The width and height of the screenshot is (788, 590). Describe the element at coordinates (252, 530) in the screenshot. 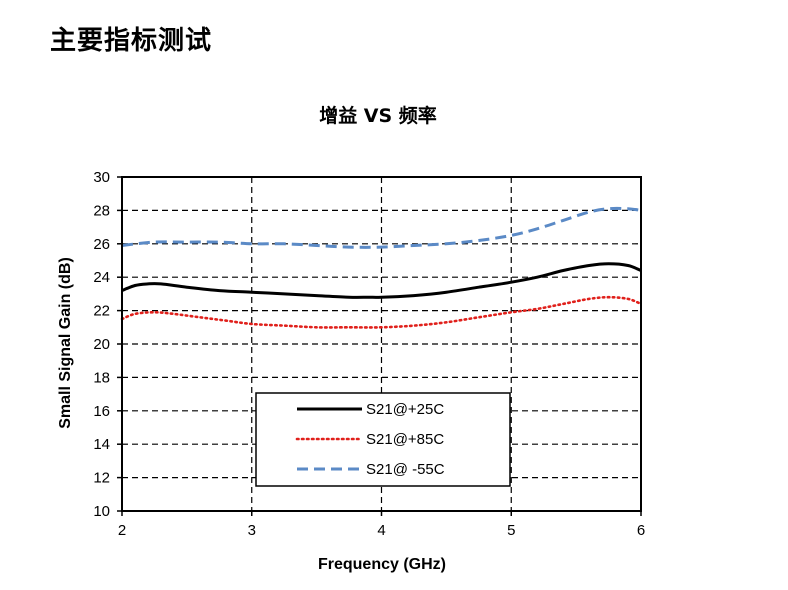

I see `x-tick-label: 3` at that location.